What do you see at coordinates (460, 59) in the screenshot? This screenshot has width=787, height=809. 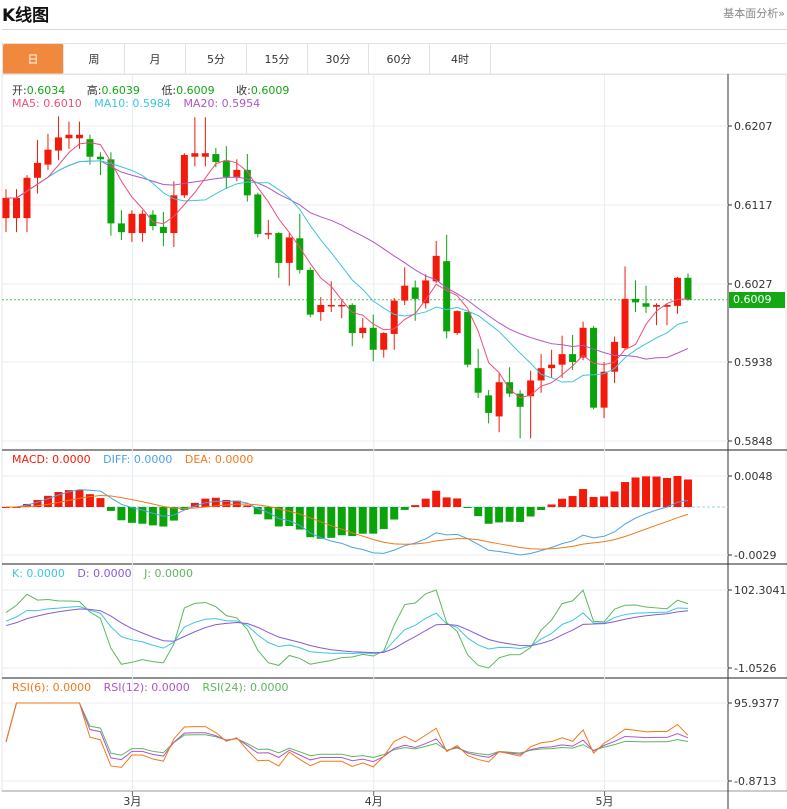 I see `tab-4hour: 4时` at bounding box center [460, 59].